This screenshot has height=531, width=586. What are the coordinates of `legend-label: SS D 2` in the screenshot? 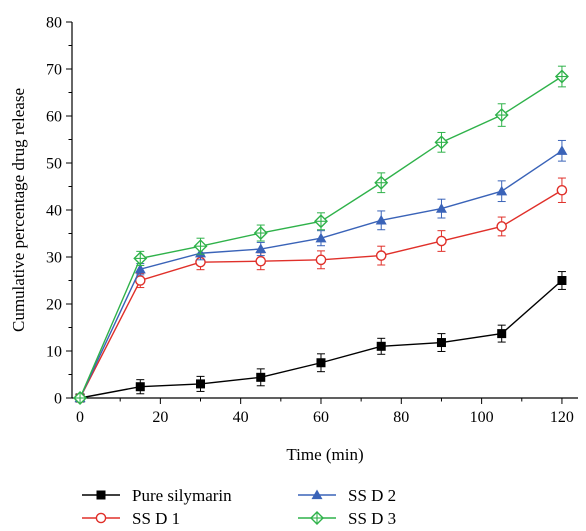 It's located at (372, 495).